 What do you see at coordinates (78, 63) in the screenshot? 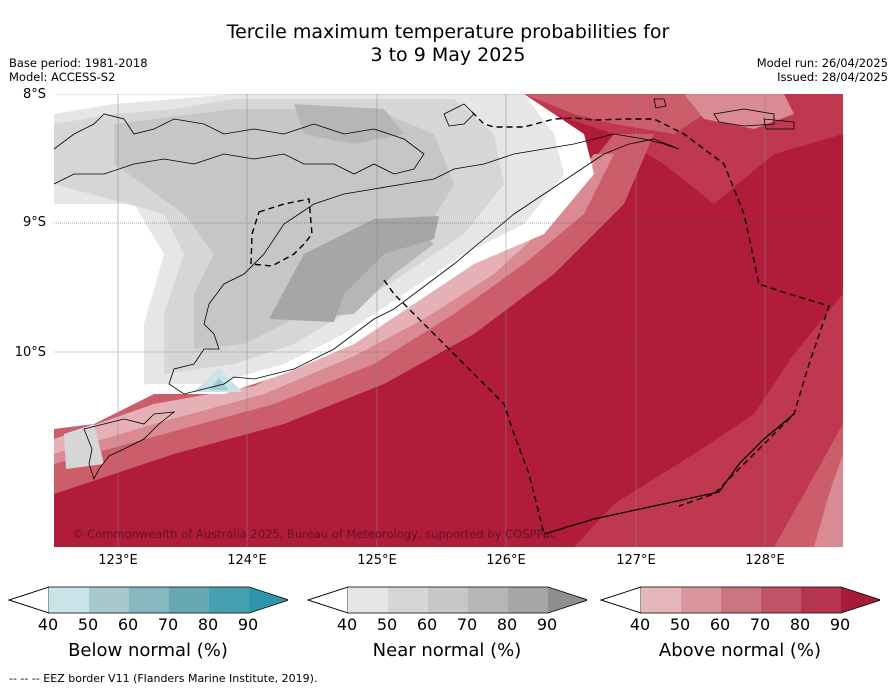
I see `base-period-text: Base period: 1981-2018` at bounding box center [78, 63].